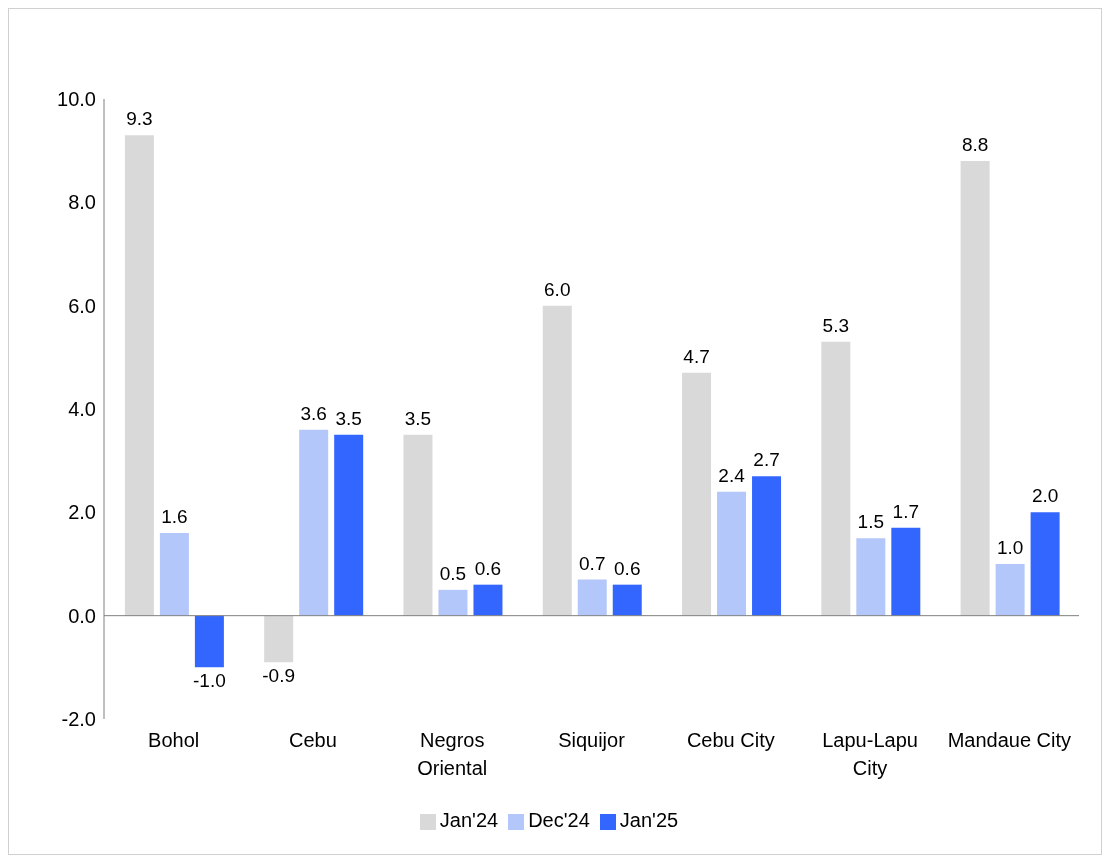  What do you see at coordinates (766, 460) in the screenshot?
I see `data-label: 2.7` at bounding box center [766, 460].